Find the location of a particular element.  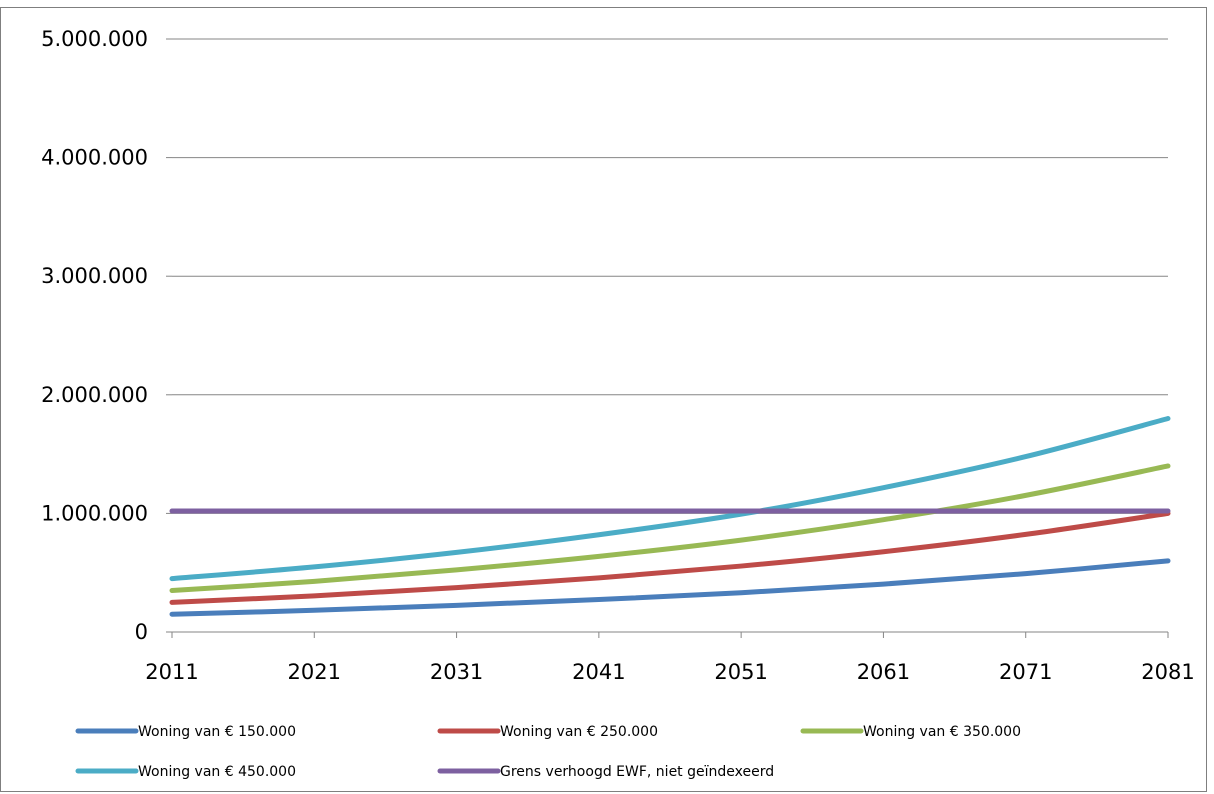

legend-label-0: Woning van € 150.000 is located at coordinates (217, 732).